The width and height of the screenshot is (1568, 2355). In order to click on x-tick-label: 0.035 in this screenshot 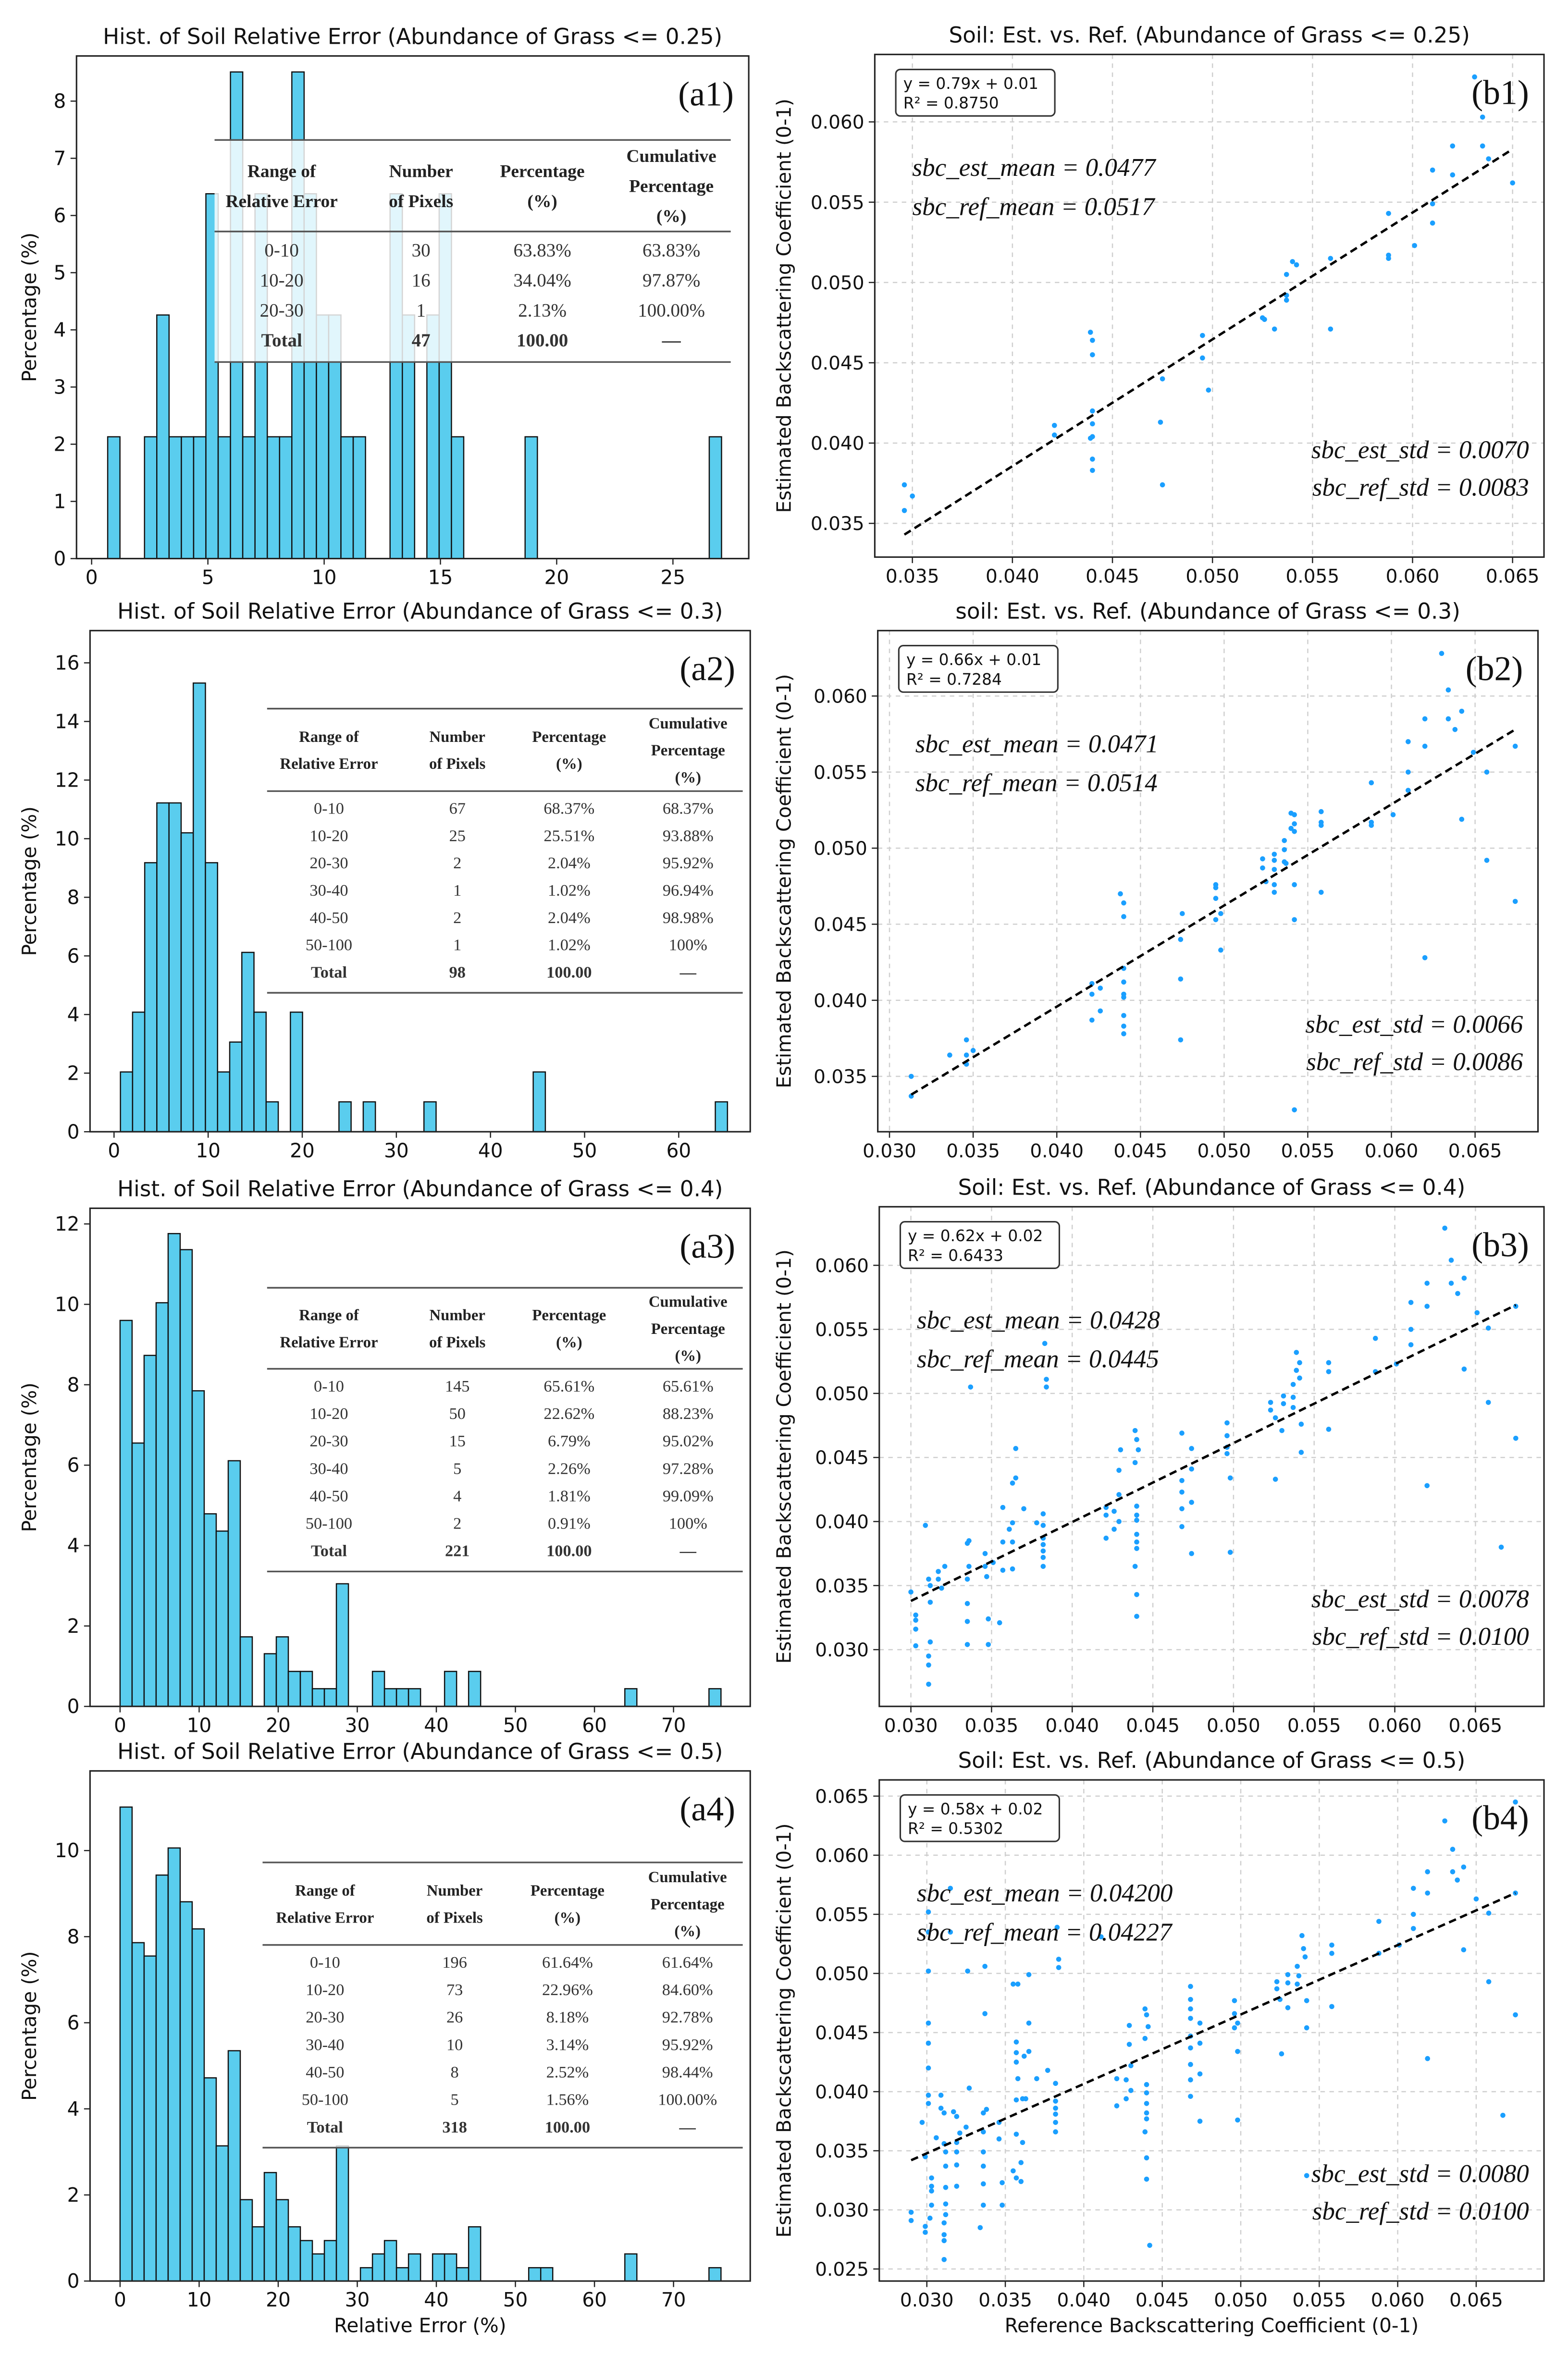, I will do `click(992, 1726)`.